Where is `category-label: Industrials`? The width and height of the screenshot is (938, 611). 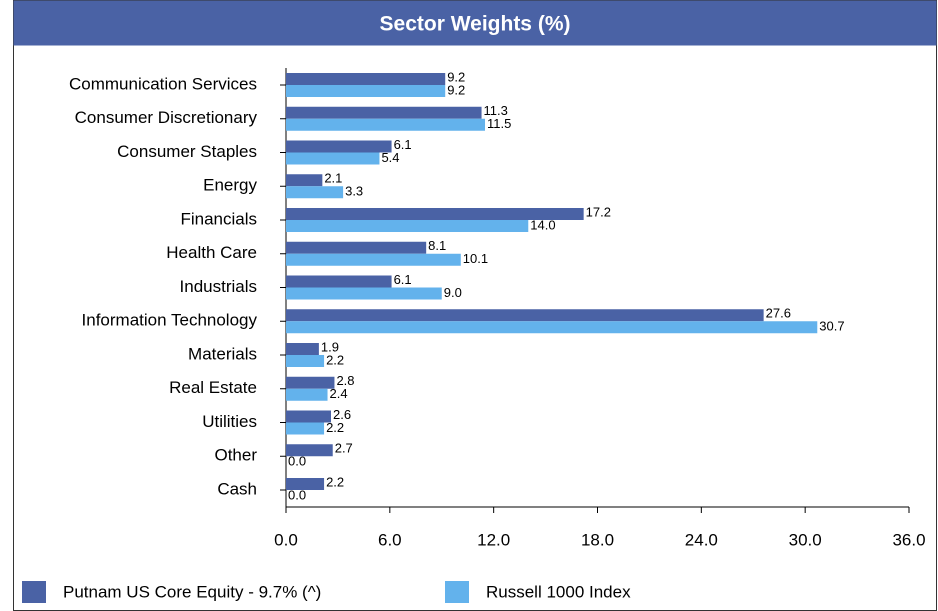
category-label: Industrials is located at coordinates (218, 286).